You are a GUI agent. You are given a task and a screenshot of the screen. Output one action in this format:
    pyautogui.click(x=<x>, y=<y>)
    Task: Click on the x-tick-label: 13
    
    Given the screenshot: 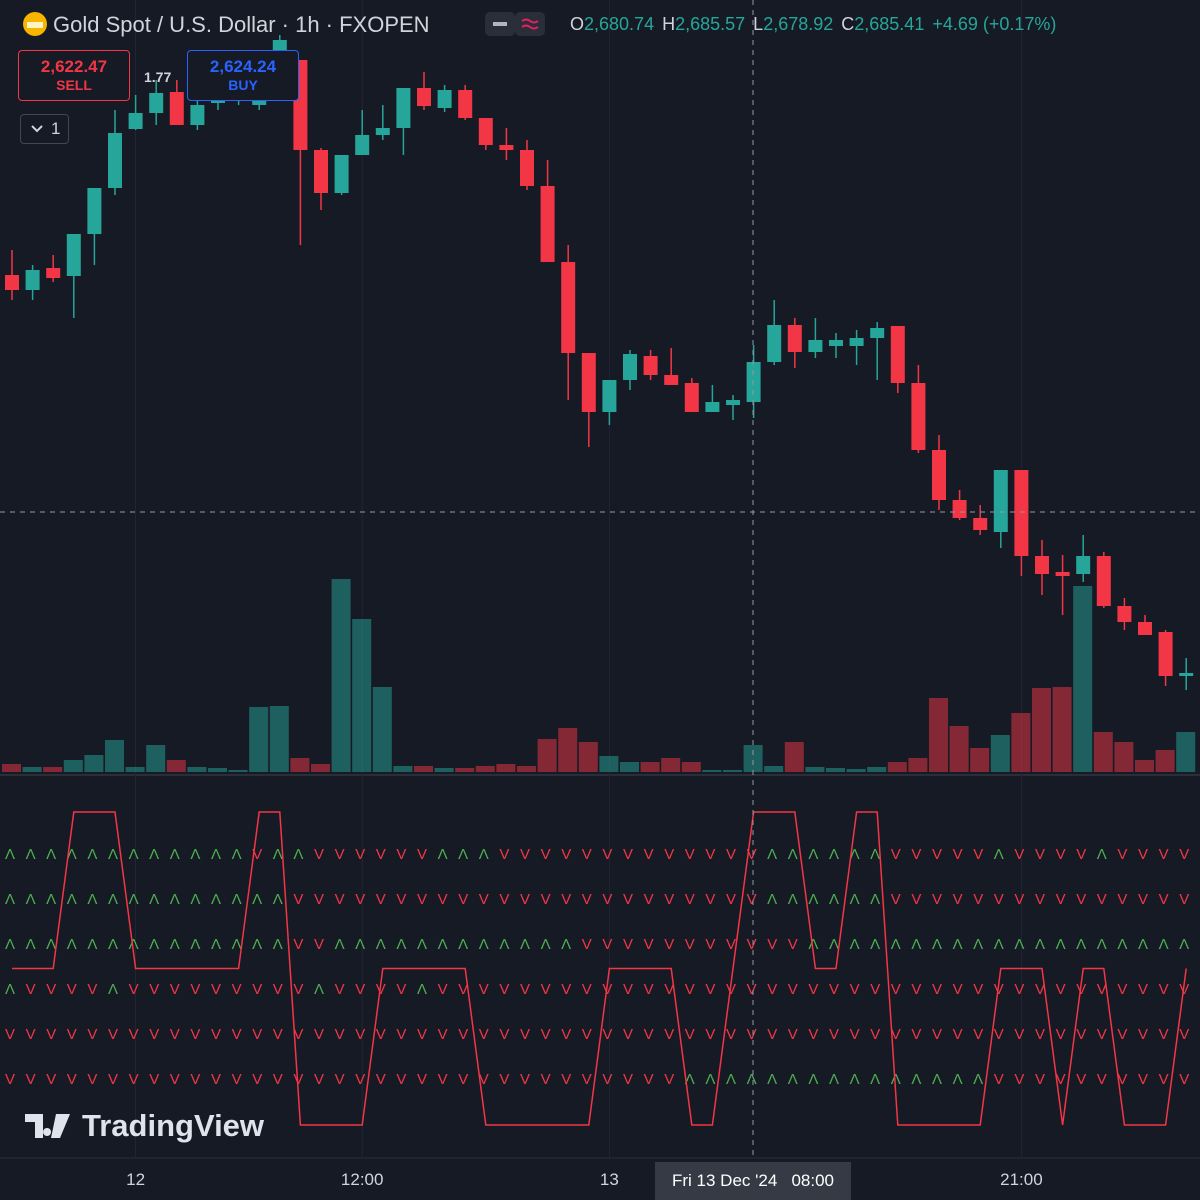 What is the action you would take?
    pyautogui.click(x=609, y=1179)
    